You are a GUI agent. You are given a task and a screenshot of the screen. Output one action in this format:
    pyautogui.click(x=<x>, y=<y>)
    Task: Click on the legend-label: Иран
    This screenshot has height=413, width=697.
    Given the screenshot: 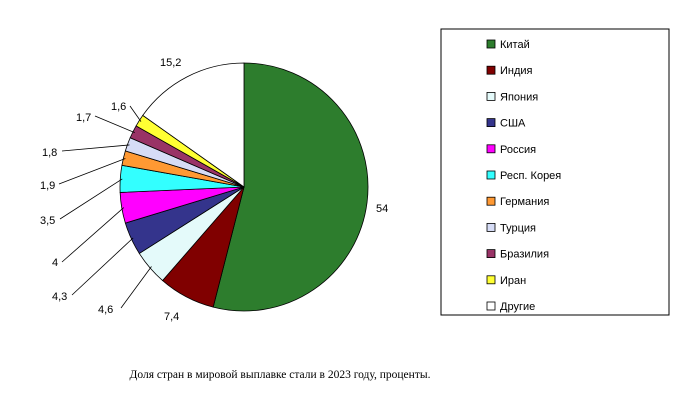 What is the action you would take?
    pyautogui.click(x=513, y=281)
    